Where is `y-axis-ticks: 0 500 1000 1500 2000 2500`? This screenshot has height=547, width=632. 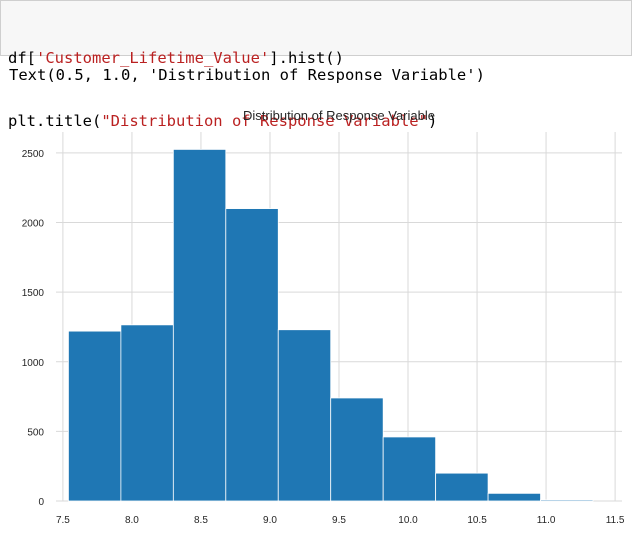 y-axis-ticks: 0 500 1000 1500 2000 2500 is located at coordinates (33, 328).